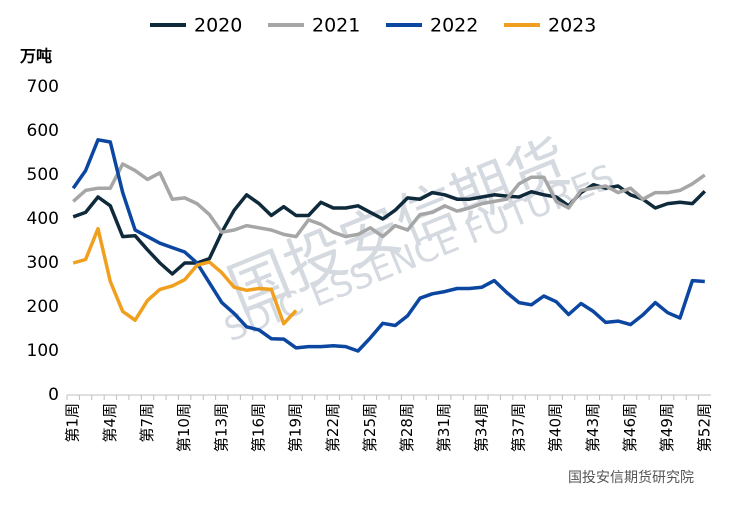 This screenshot has height=508, width=754. Describe the element at coordinates (43, 219) in the screenshot. I see `y-tick-label: 400` at that location.